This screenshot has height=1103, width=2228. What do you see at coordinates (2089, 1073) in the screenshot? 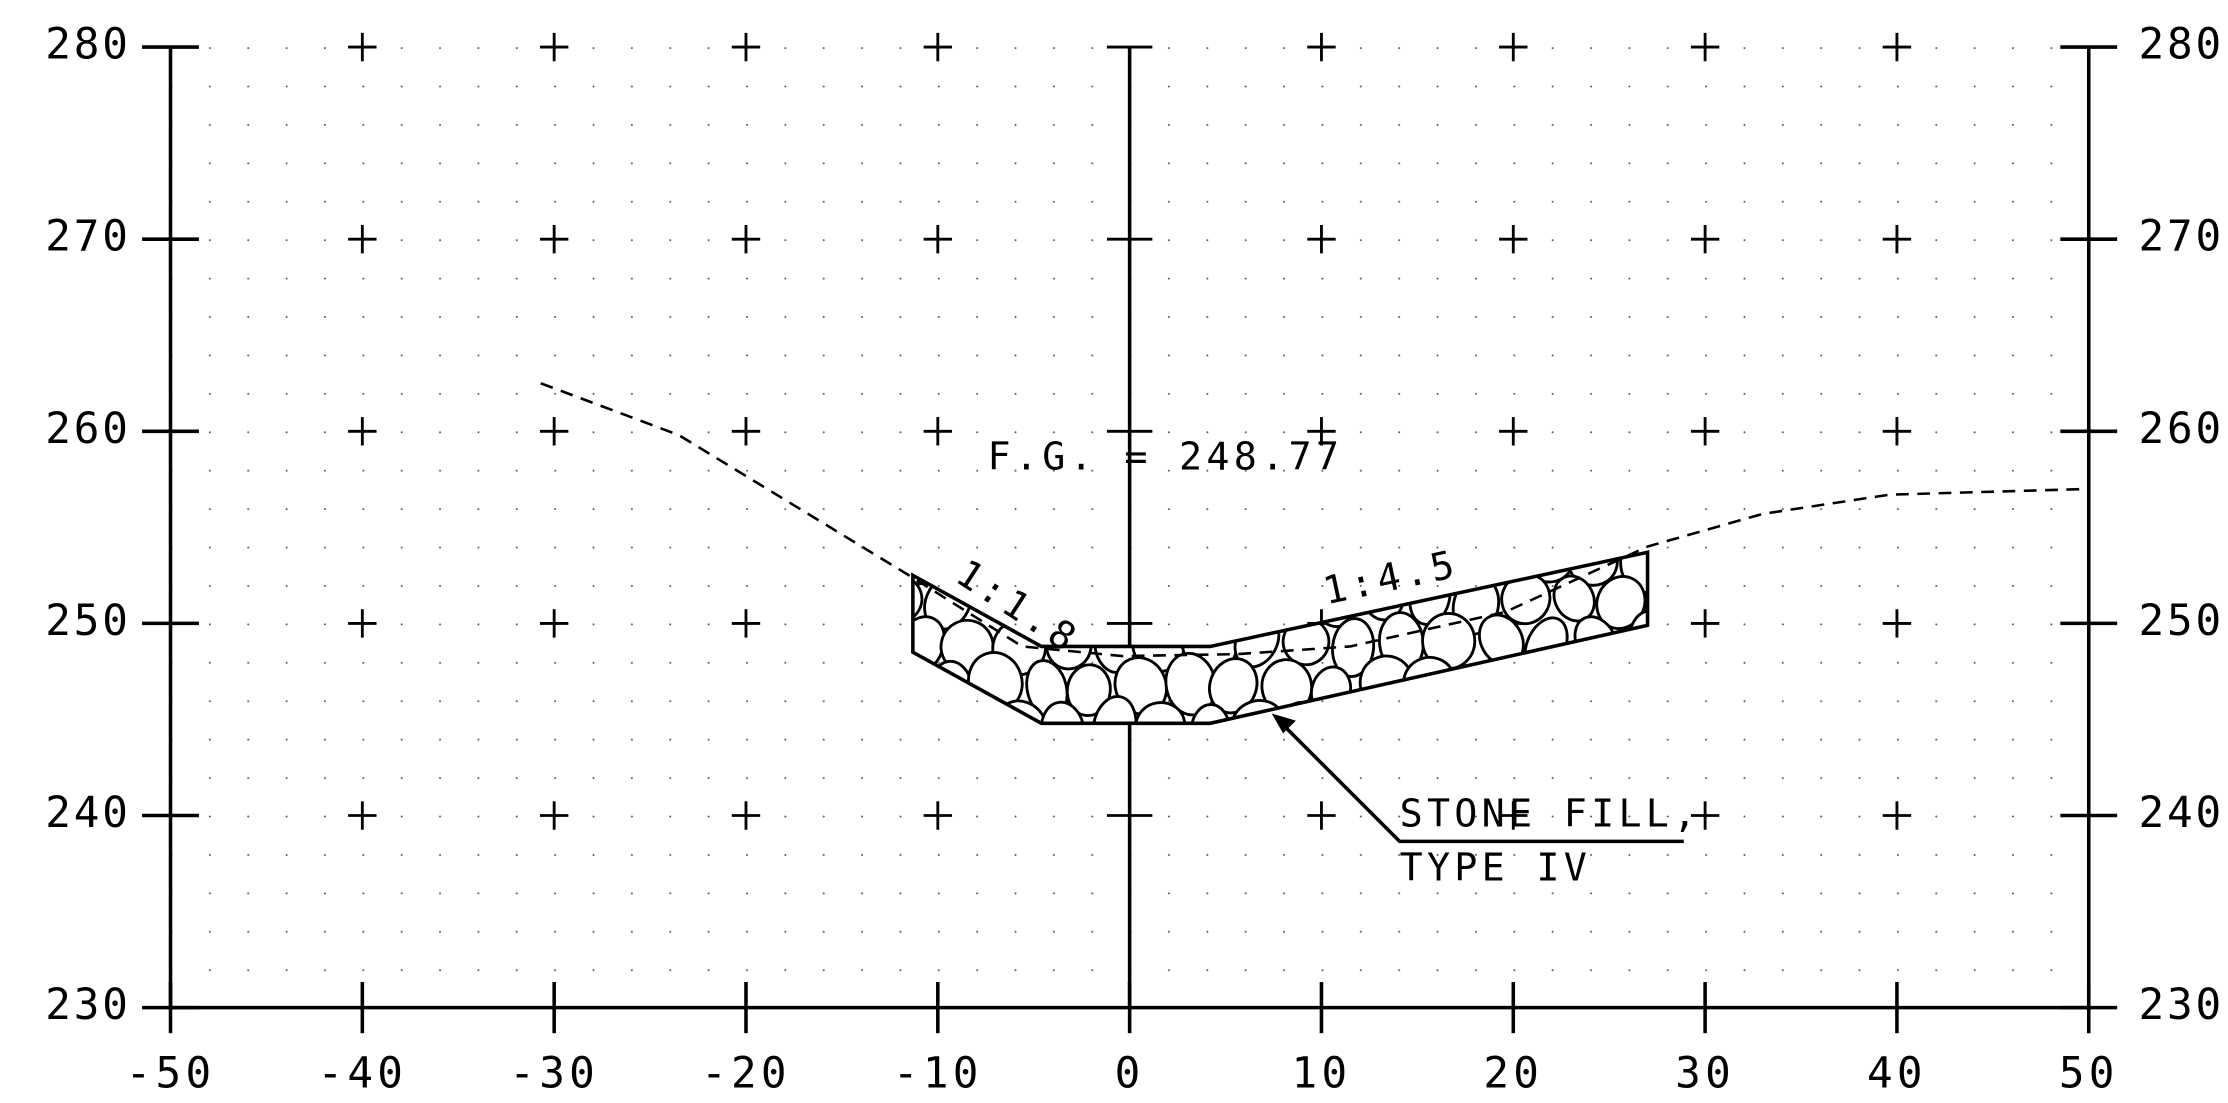
I see `x-tick-label: 50` at bounding box center [2089, 1073].